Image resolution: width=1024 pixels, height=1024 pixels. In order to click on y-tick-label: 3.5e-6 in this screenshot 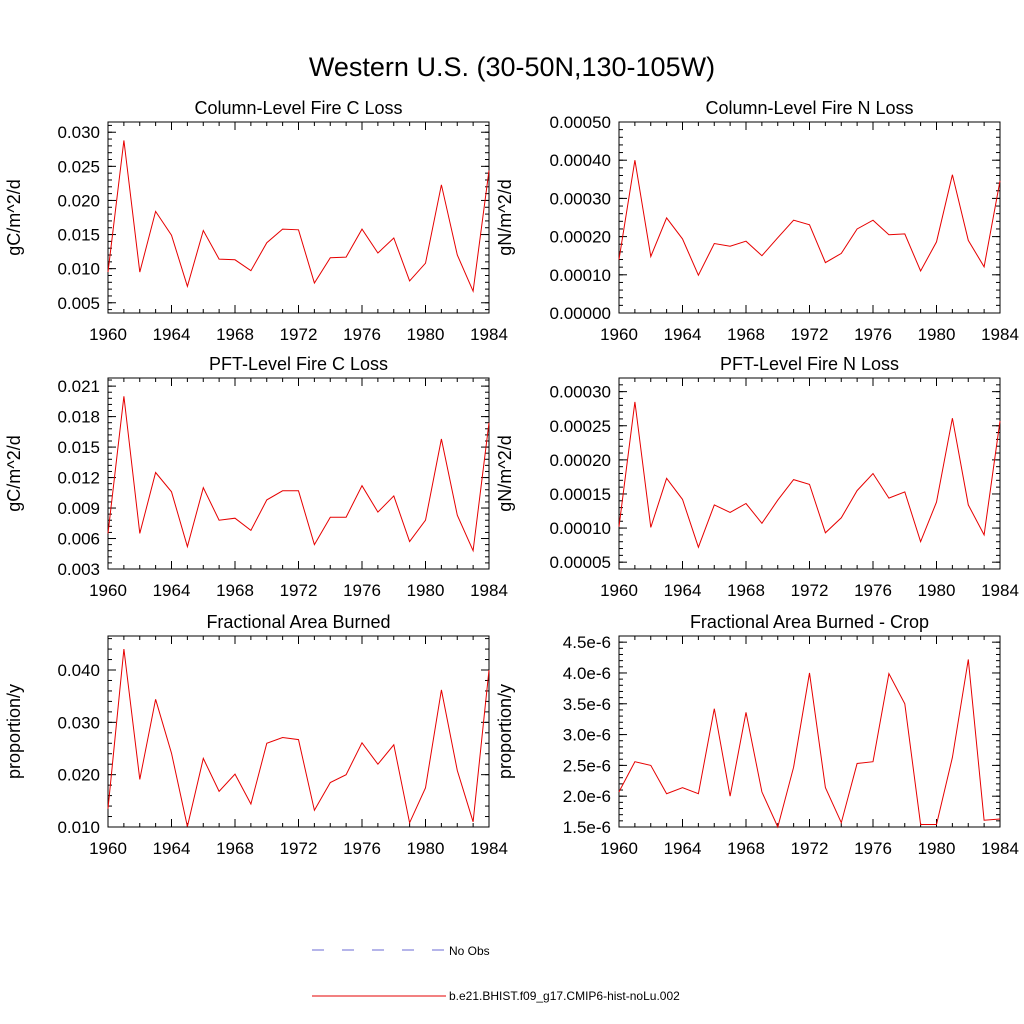, I will do `click(587, 704)`.